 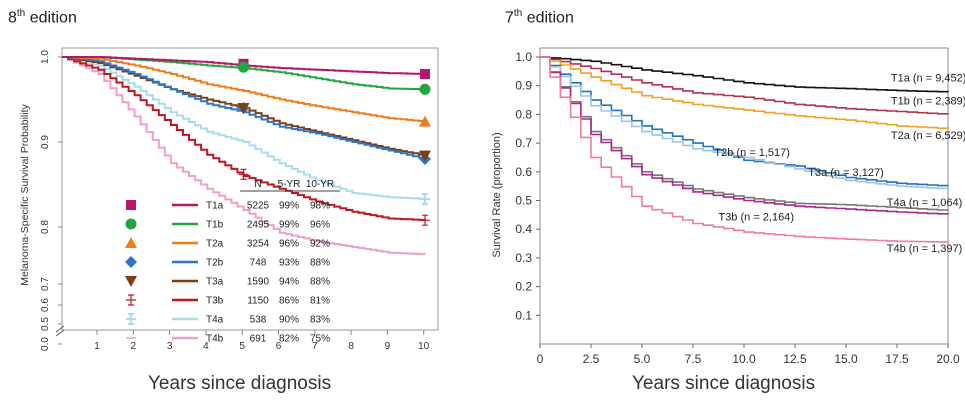 I want to click on right-x-caption: Years since diagnosis, so click(x=724, y=383).